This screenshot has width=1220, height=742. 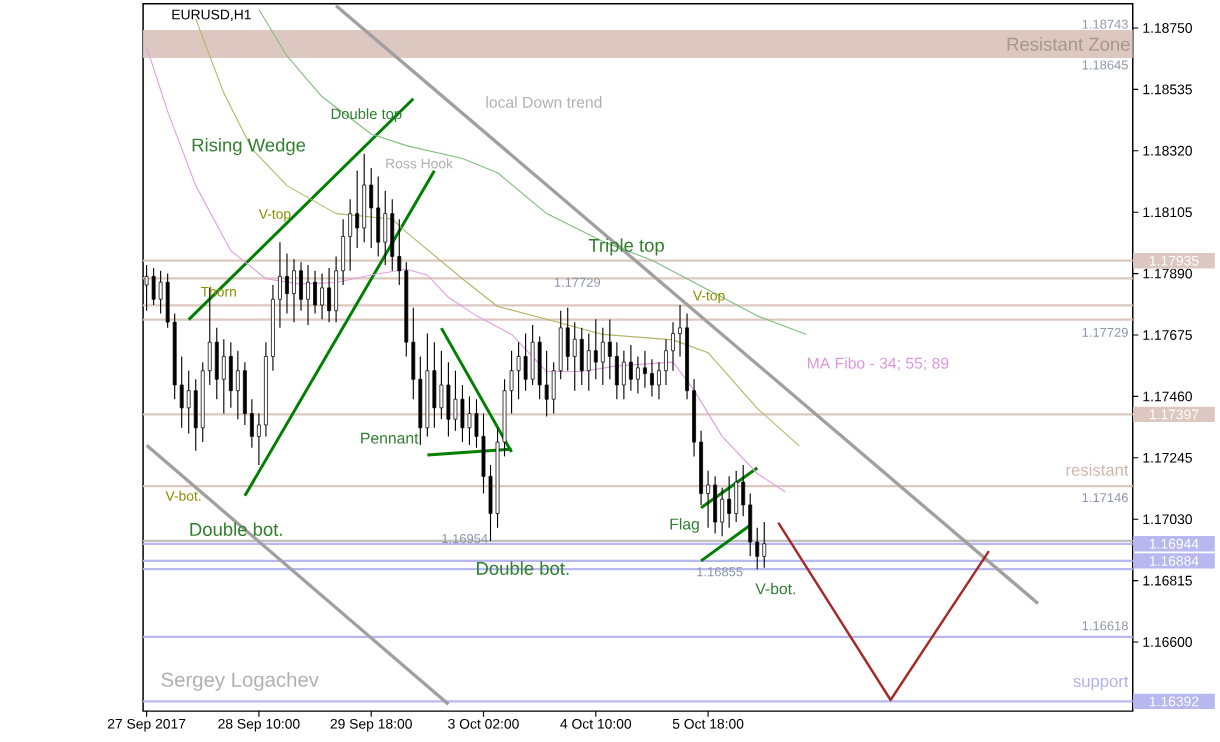 What do you see at coordinates (240, 681) in the screenshot?
I see `annotation: Sergey Logachev` at bounding box center [240, 681].